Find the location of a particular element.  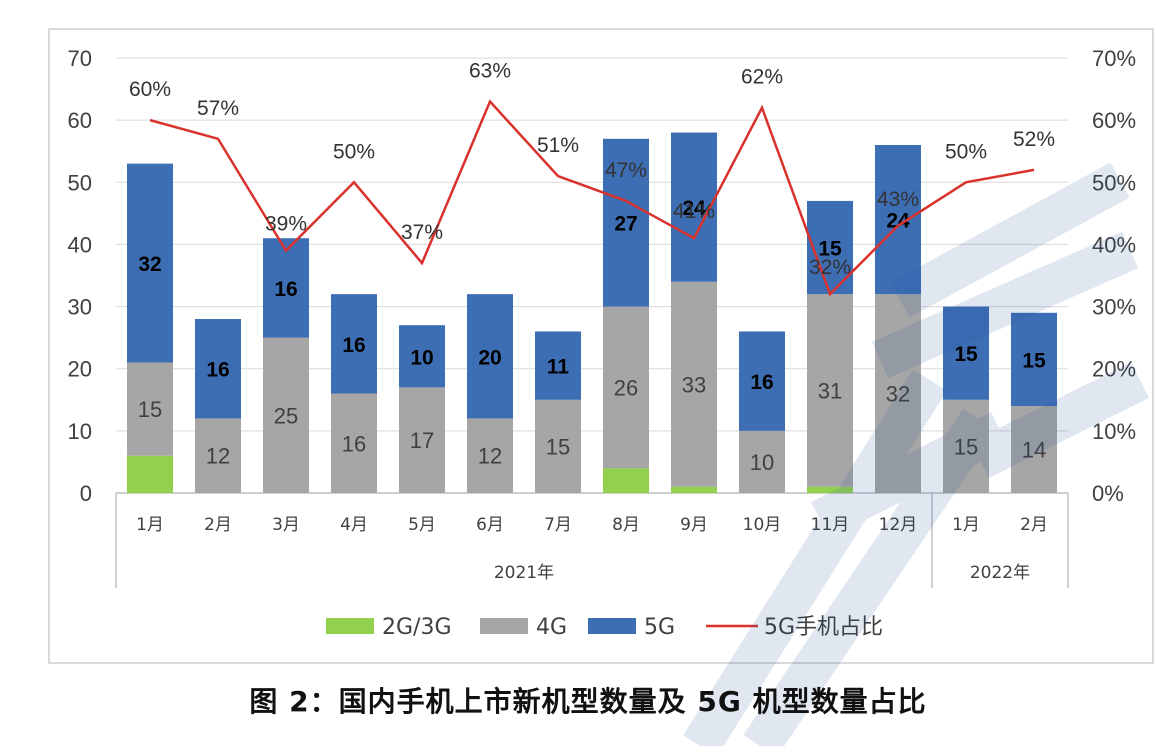

y-tick-label: 0 is located at coordinates (86, 493).